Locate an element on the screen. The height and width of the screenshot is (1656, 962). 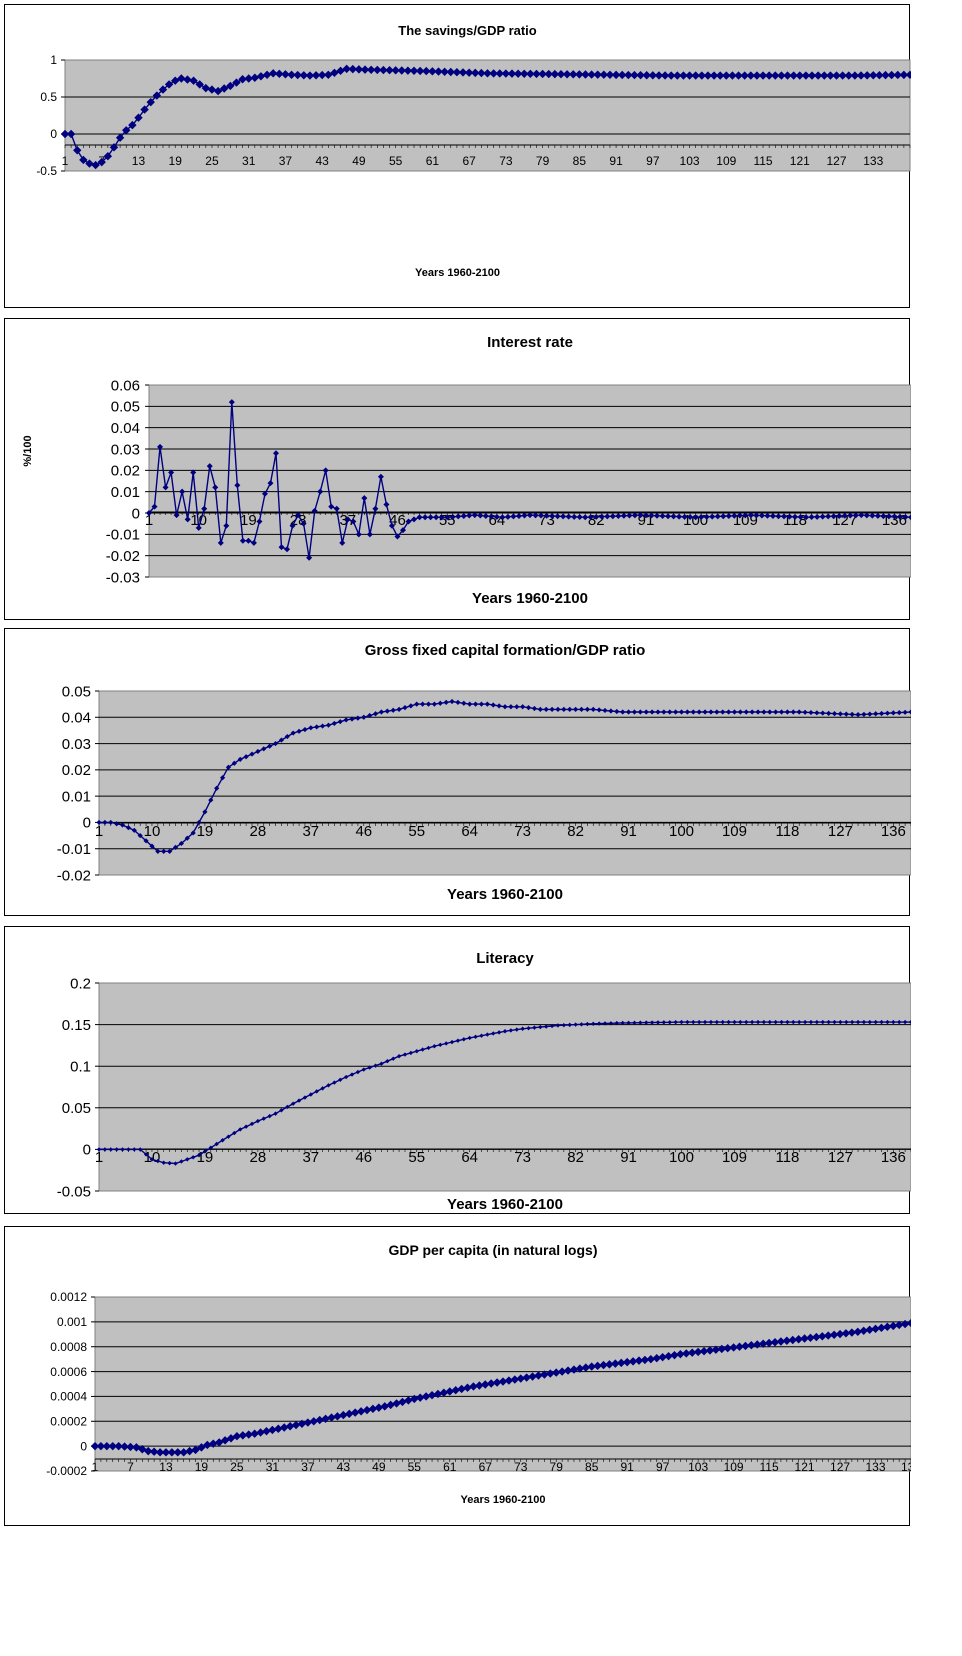
x-tick-label: 136 is located at coordinates (893, 831).